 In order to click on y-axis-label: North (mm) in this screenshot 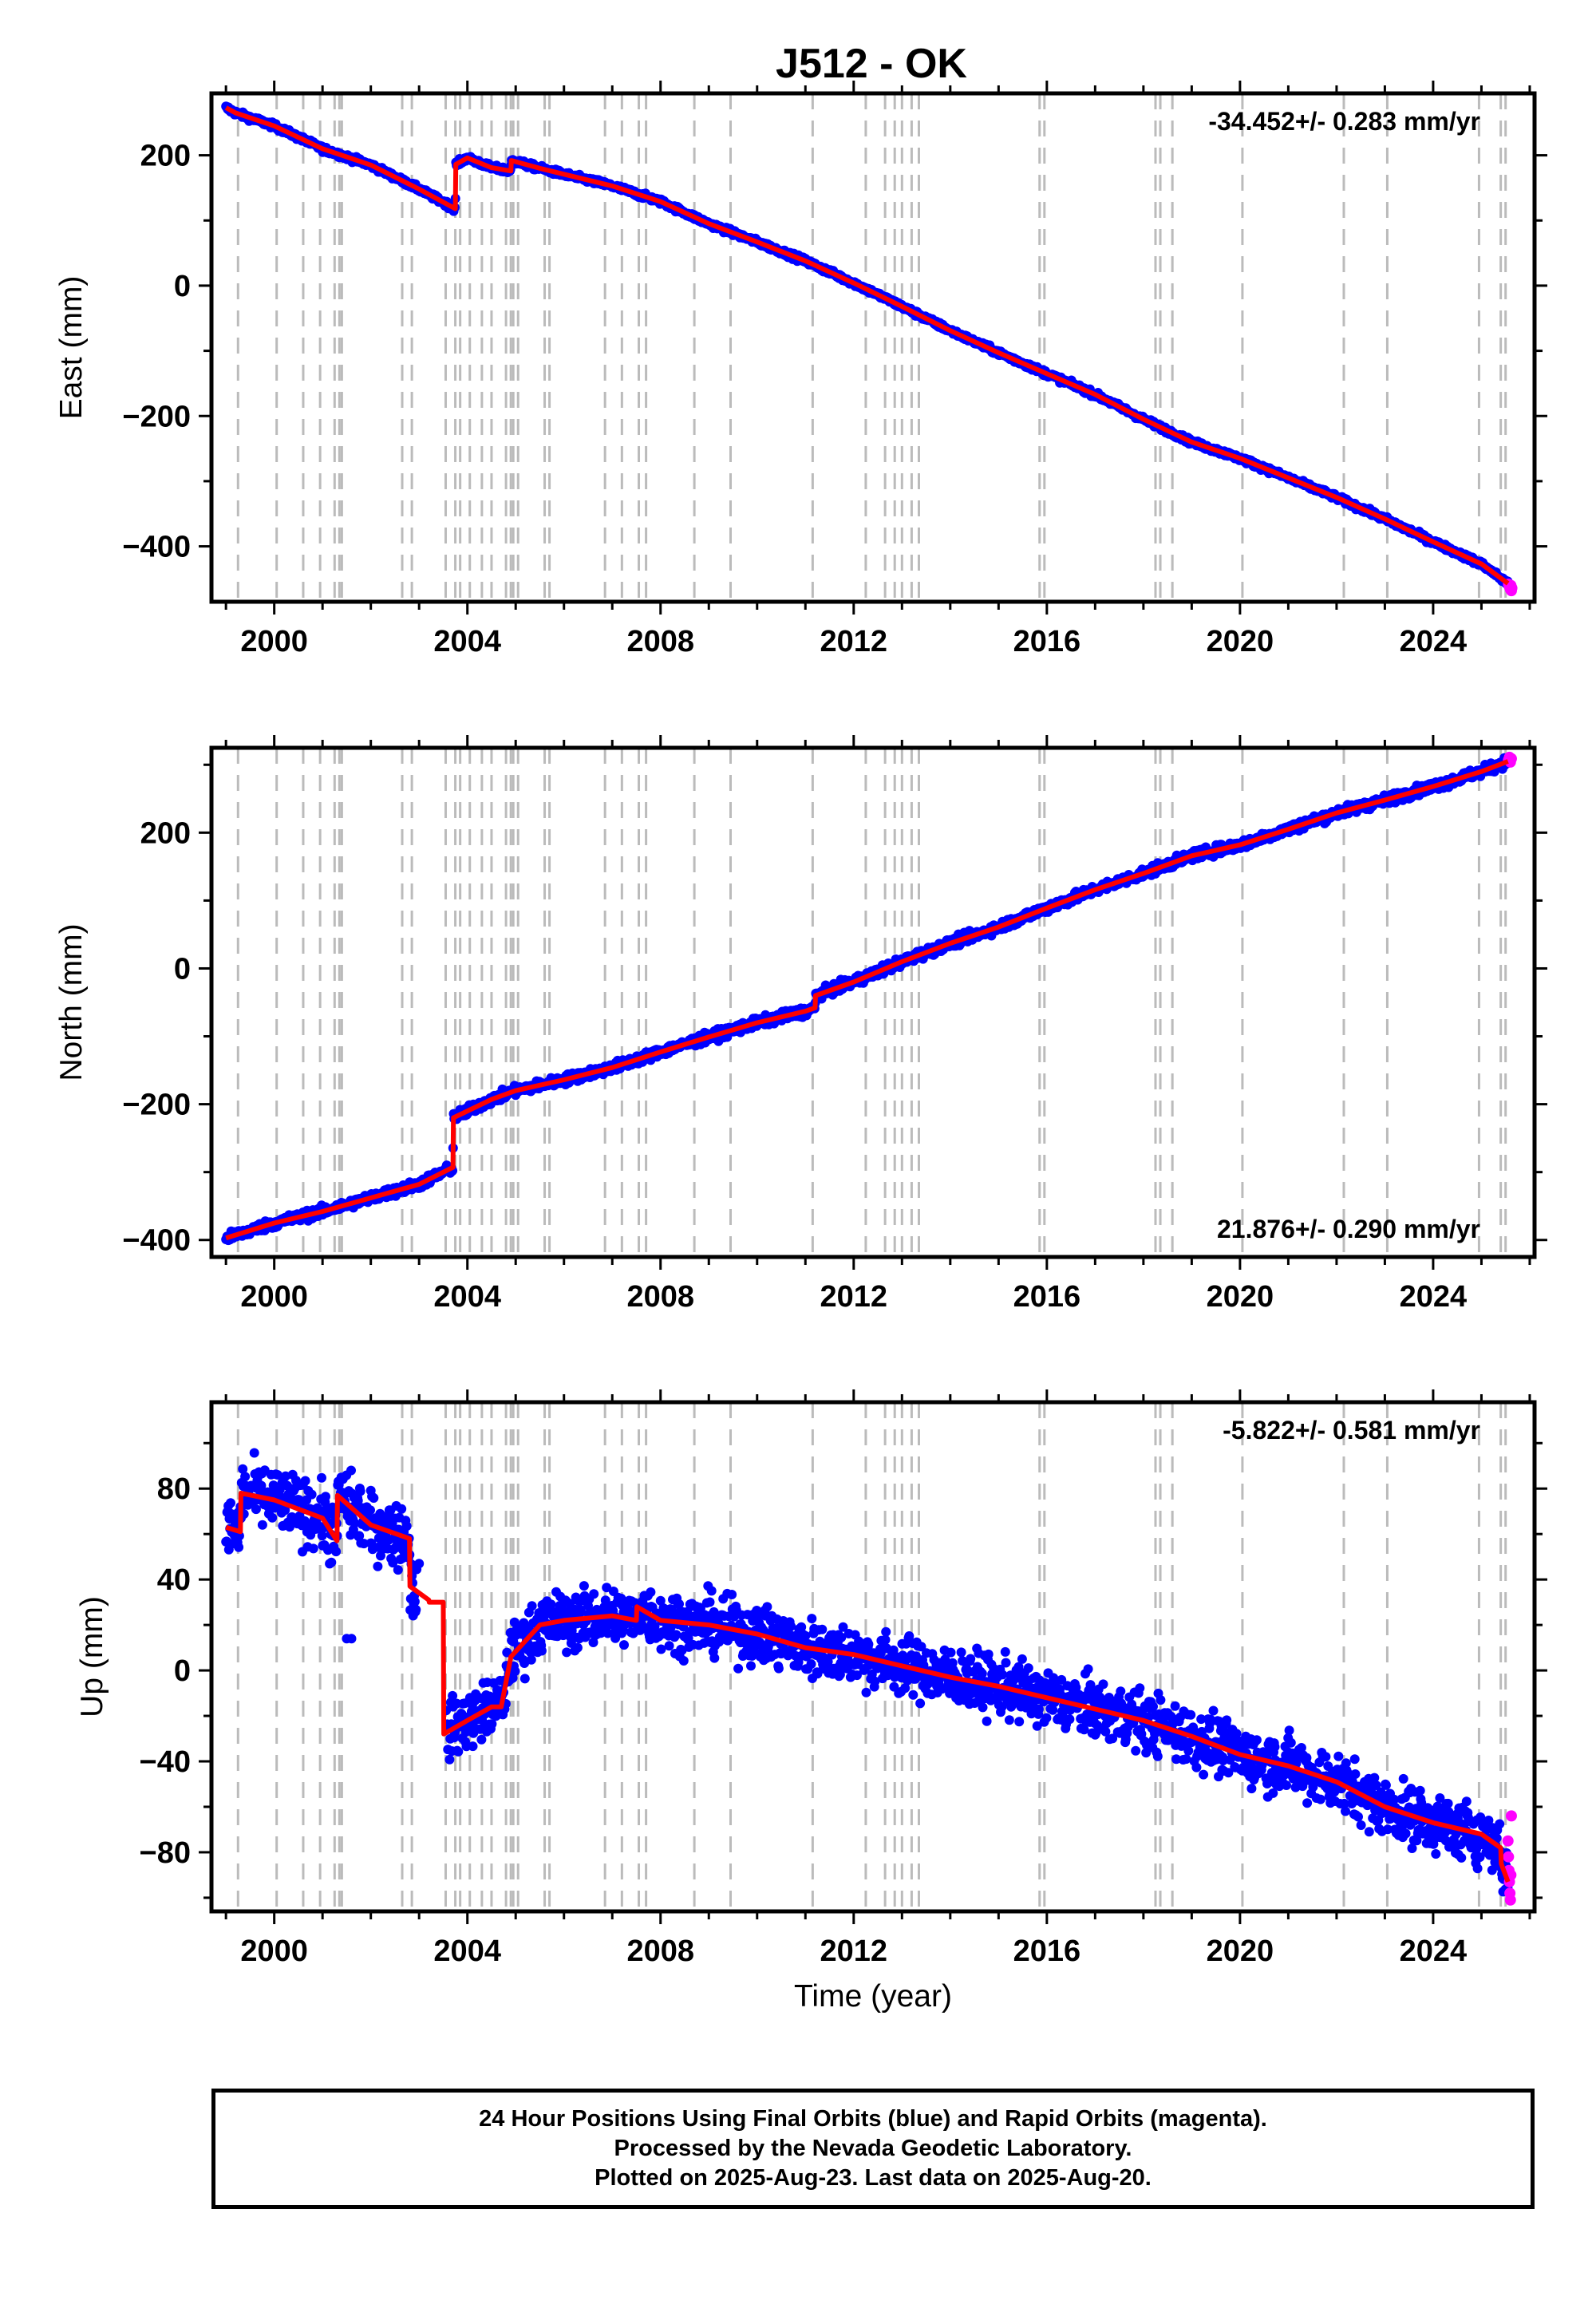, I will do `click(71, 1002)`.